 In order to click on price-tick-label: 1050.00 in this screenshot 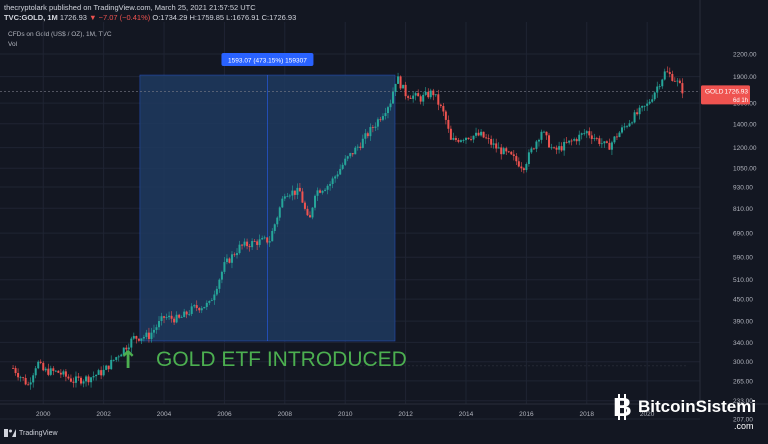, I will do `click(745, 169)`.